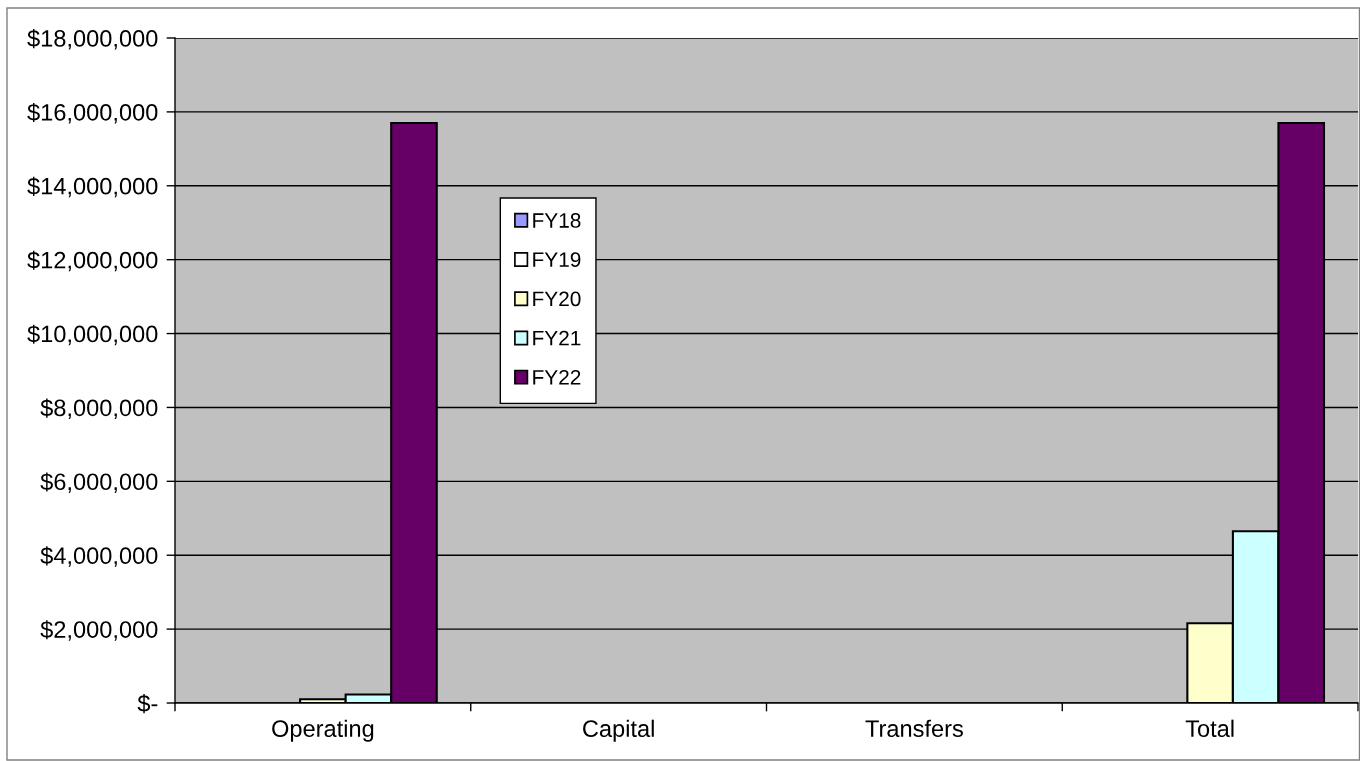 The width and height of the screenshot is (1360, 761). Describe the element at coordinates (99, 409) in the screenshot. I see `y-tick-label: $8,000,000` at that location.